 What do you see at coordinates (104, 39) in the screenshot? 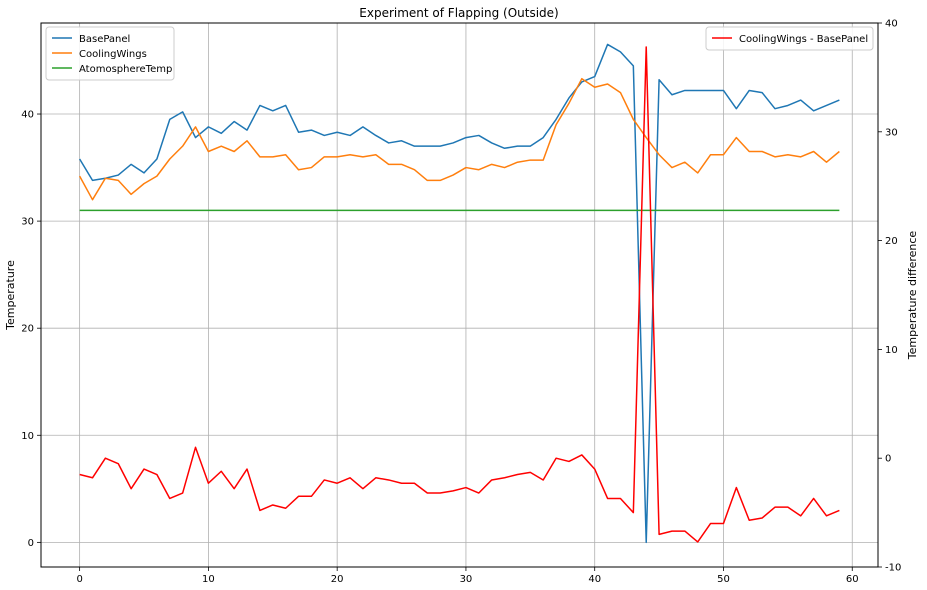
I see `legend-entry: BasePanel` at bounding box center [104, 39].